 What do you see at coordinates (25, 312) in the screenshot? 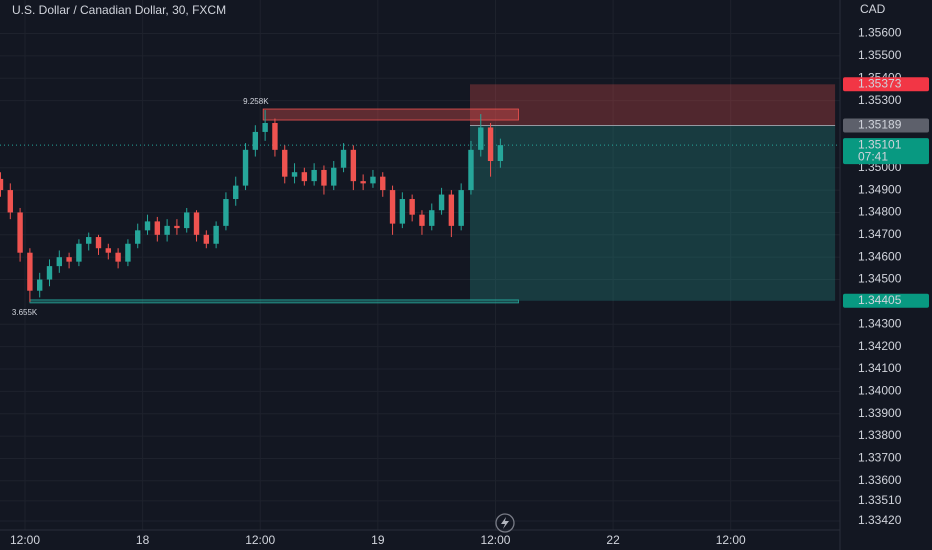
I see `level-label: 3.655K` at bounding box center [25, 312].